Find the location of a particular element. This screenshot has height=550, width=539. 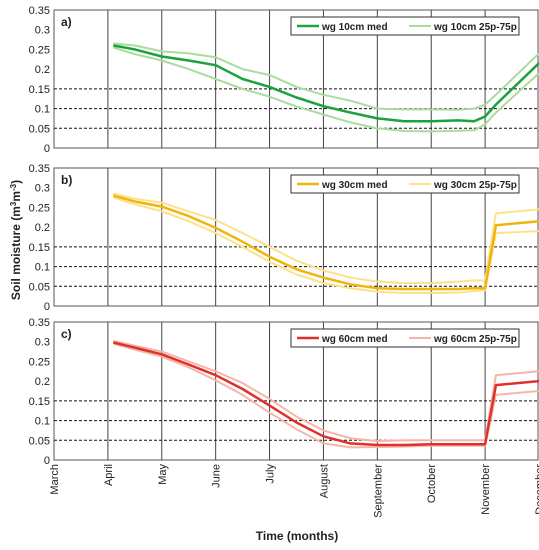

y-label-sup: -3 is located at coordinates (13, 187).